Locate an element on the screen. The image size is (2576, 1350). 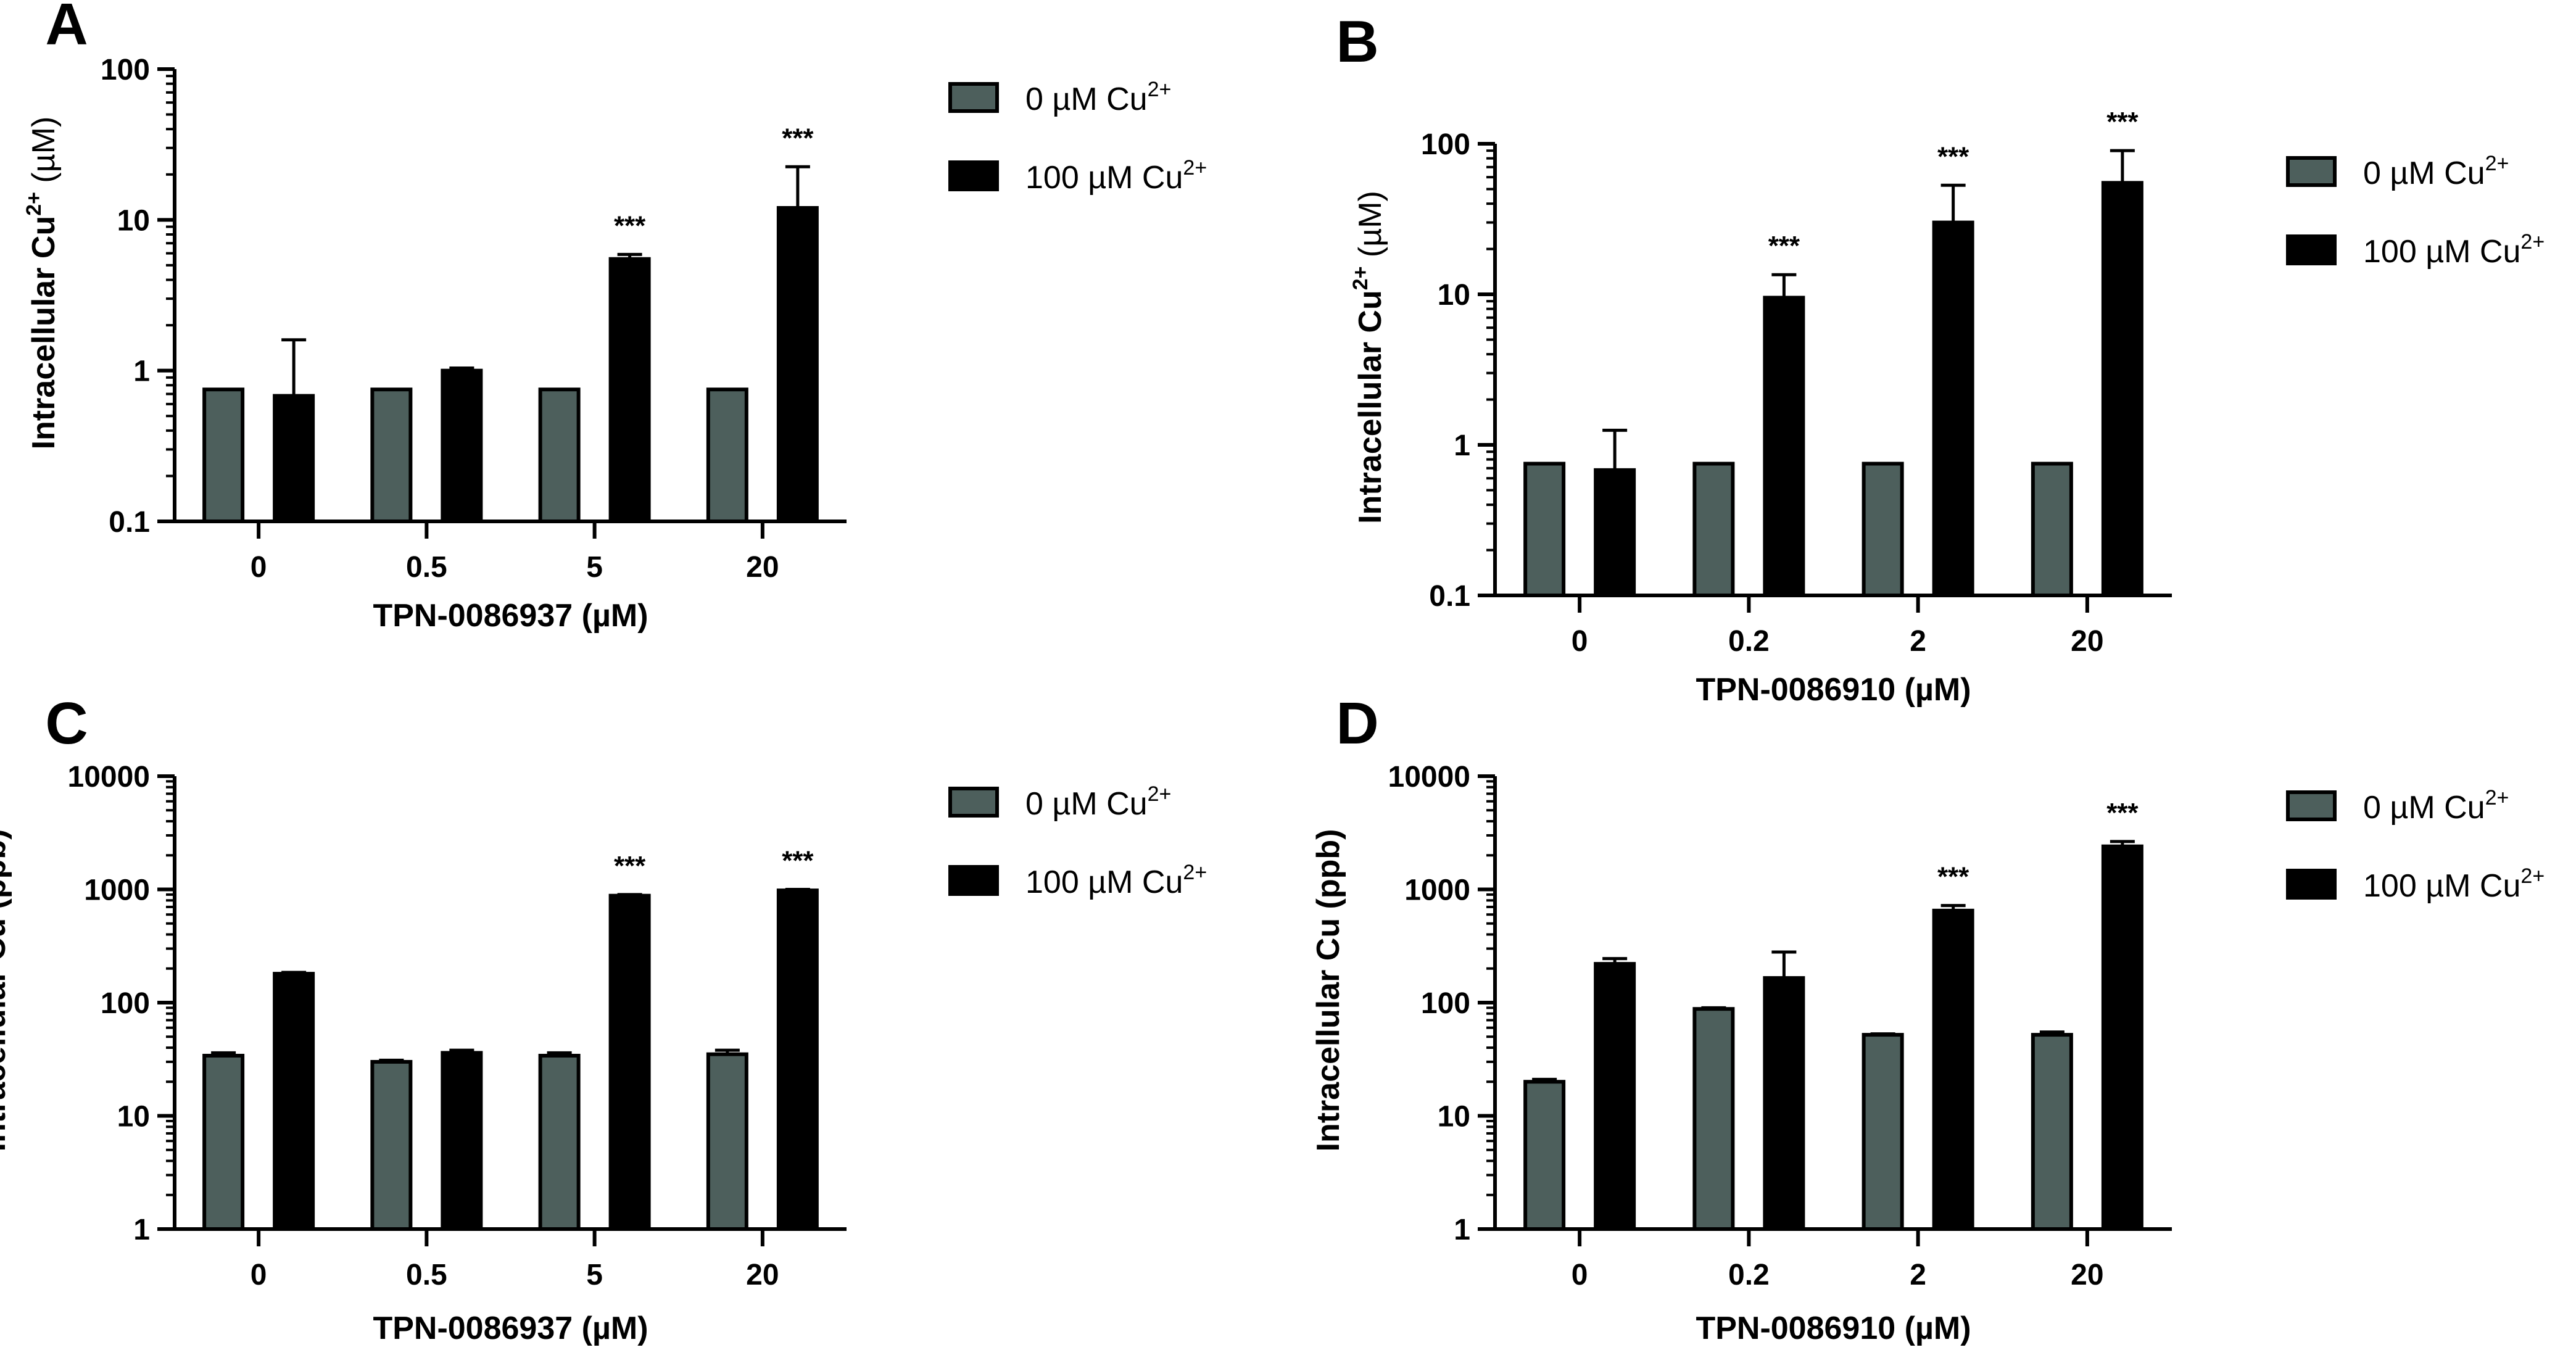
panel-label: D is located at coordinates (1357, 723).